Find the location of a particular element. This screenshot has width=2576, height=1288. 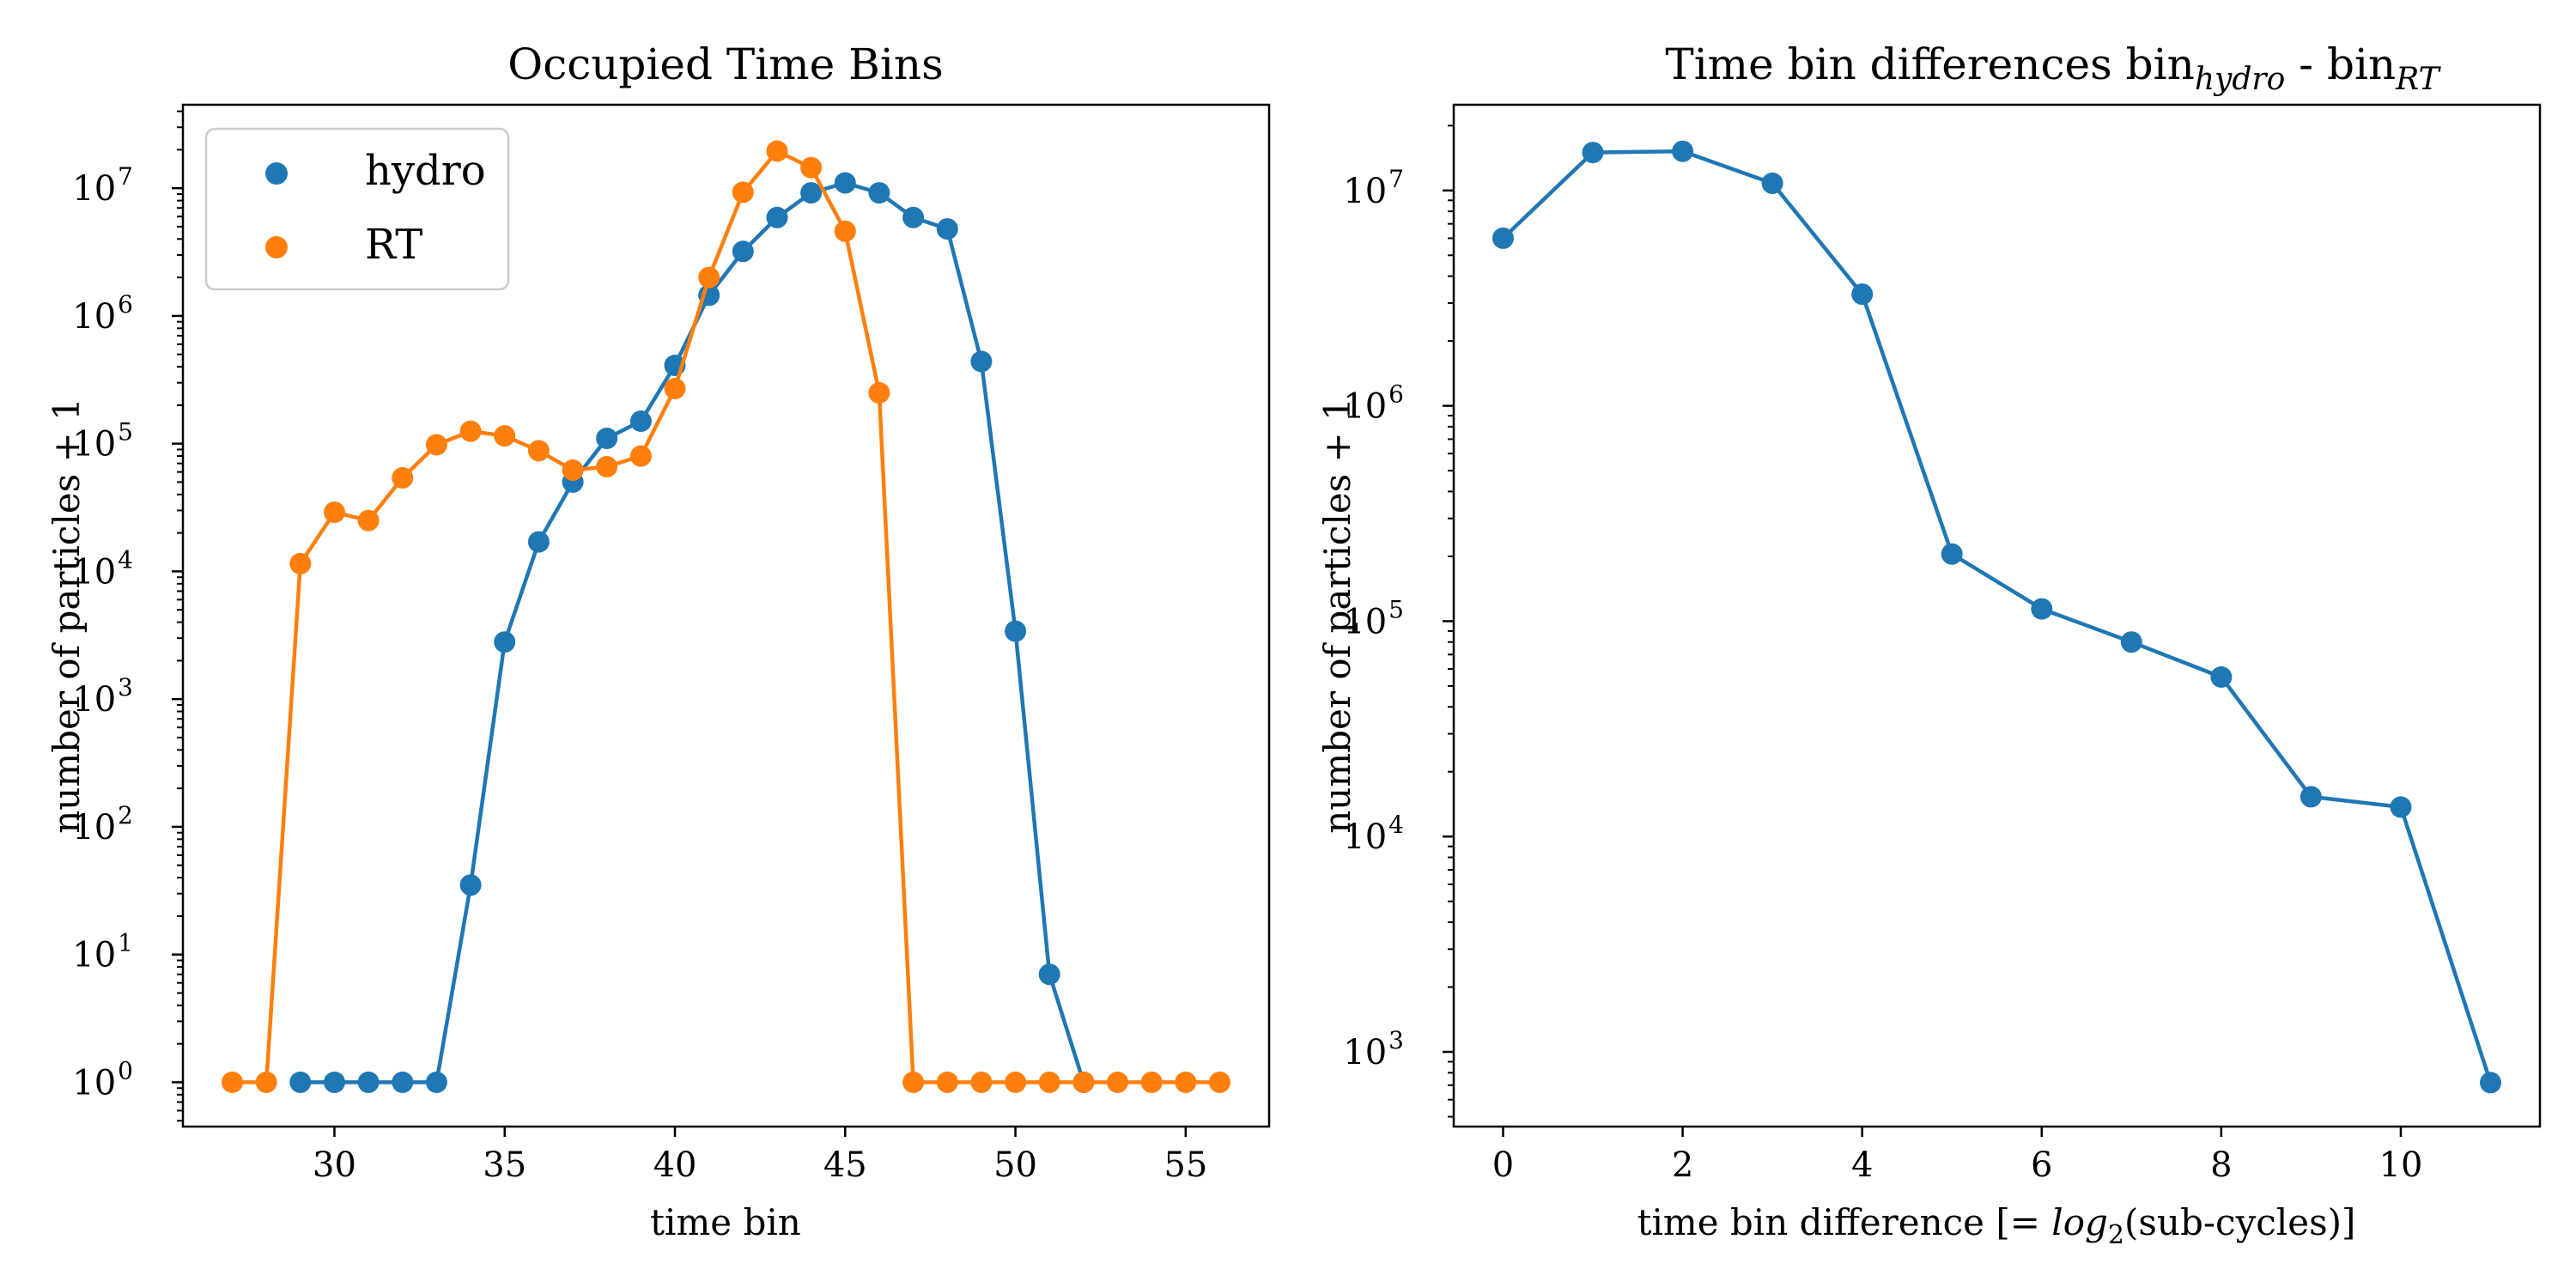

x-label-end: (sub-cycles)] is located at coordinates (2239, 1222).